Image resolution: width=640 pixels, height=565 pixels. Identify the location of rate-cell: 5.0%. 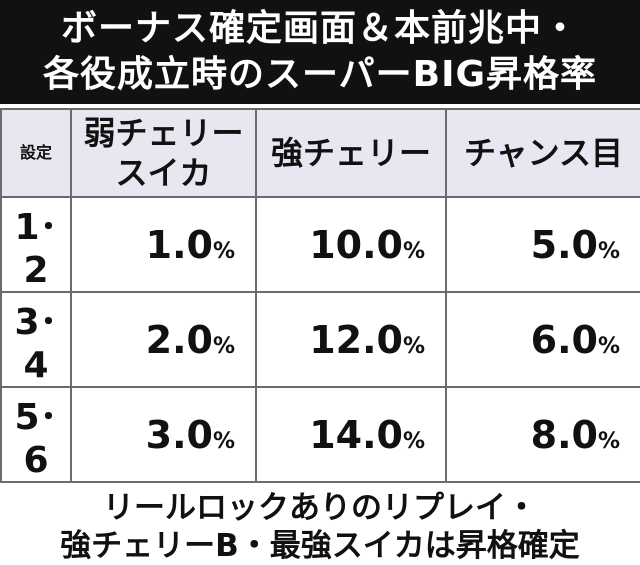
(542, 244).